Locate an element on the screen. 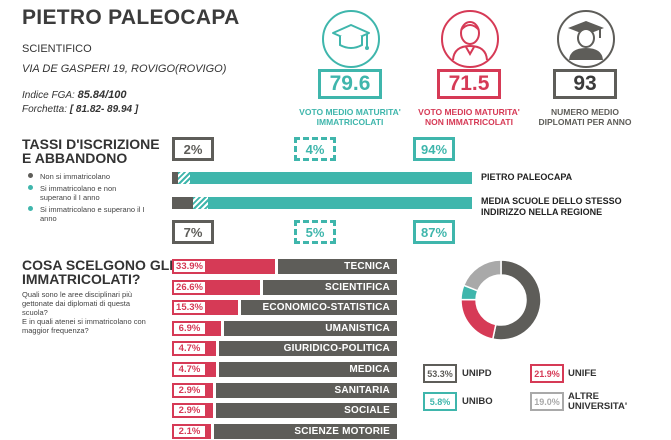 This screenshot has height=440, width=671. area-row: 15.3% ECONOMICO-STATISTICA is located at coordinates (284, 308).